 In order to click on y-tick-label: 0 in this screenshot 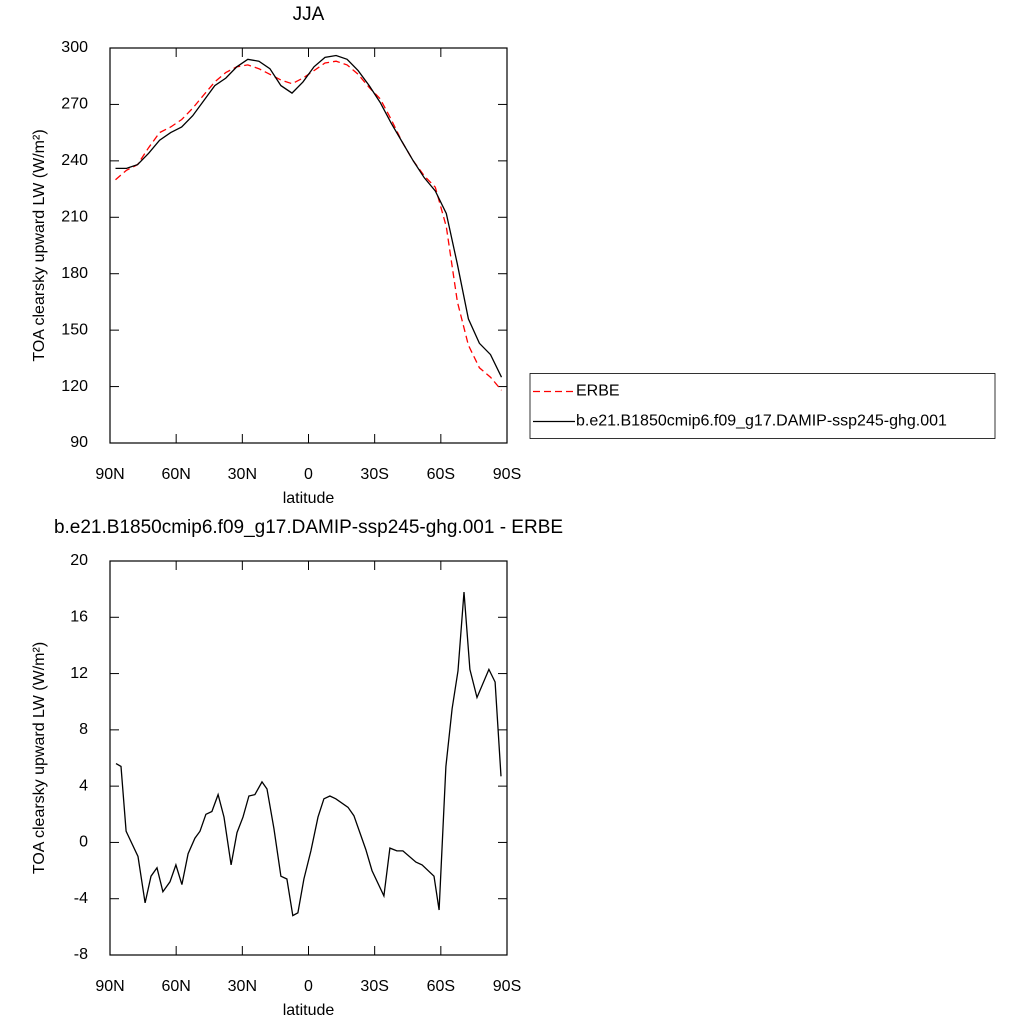, I will do `click(83, 842)`.